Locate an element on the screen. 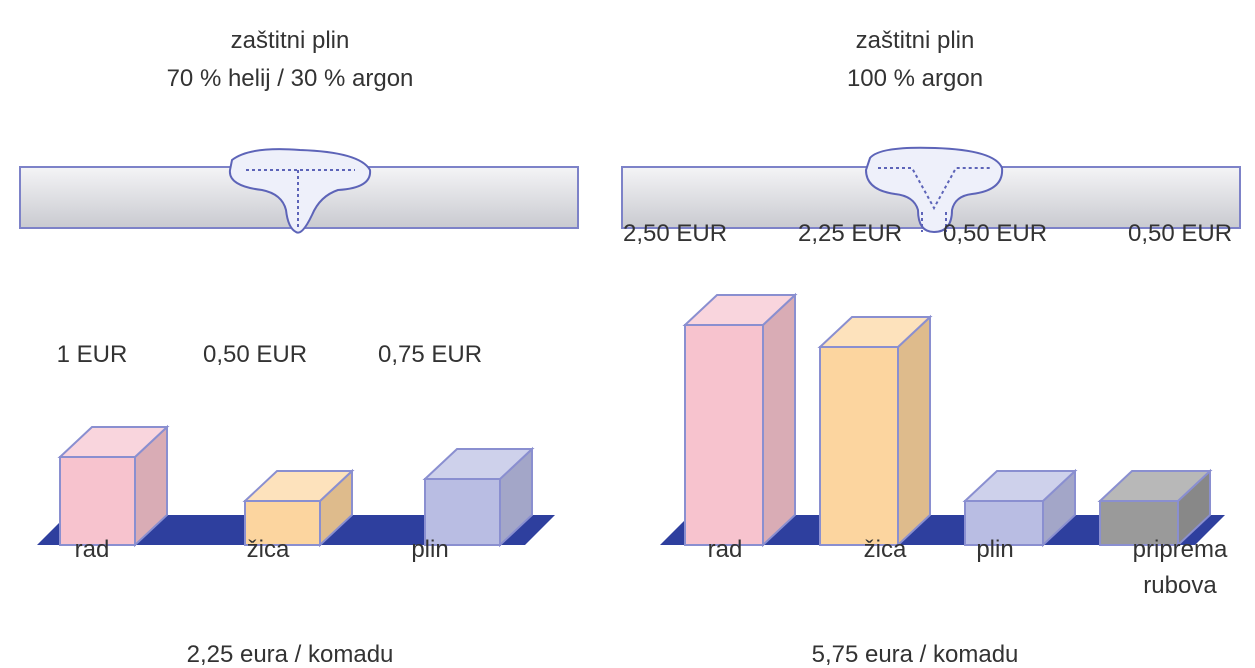 The width and height of the screenshot is (1255, 668). subtitle: 70 % helij / 30 % argon is located at coordinates (290, 78).